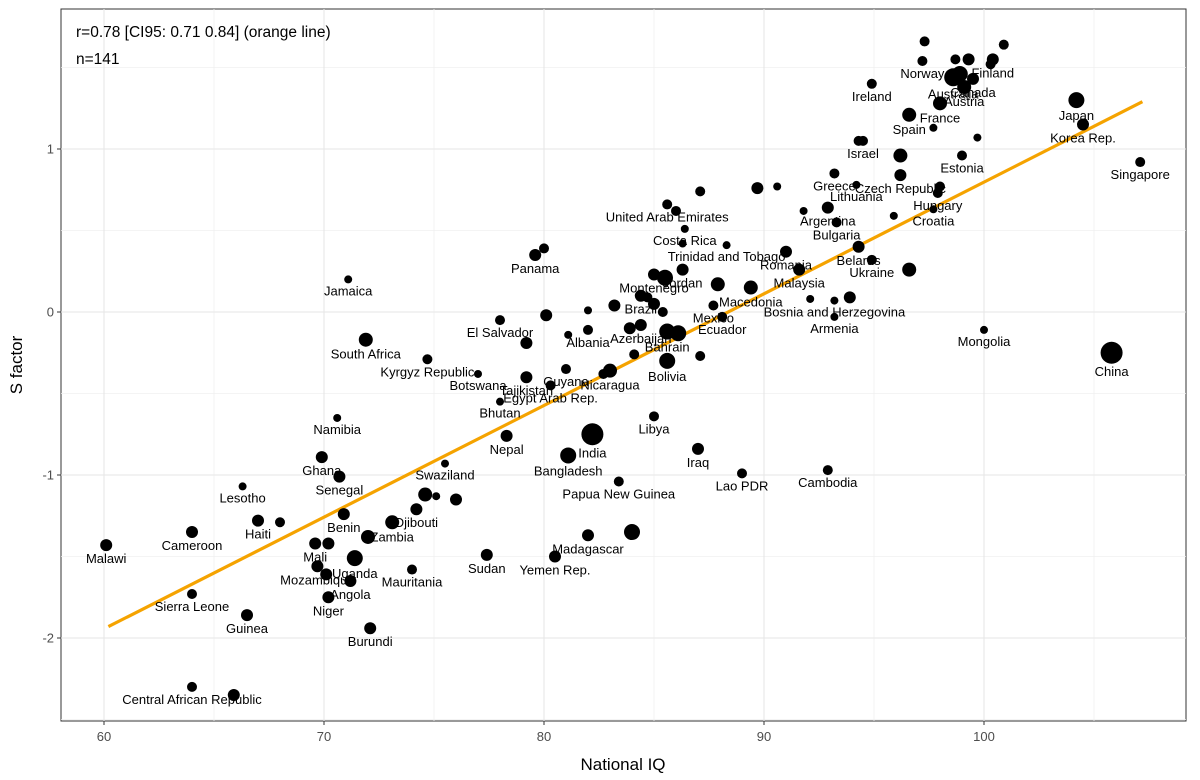 The height and width of the screenshot is (780, 1200). What do you see at coordinates (641, 309) in the screenshot?
I see `point-label: Brazil` at bounding box center [641, 309].